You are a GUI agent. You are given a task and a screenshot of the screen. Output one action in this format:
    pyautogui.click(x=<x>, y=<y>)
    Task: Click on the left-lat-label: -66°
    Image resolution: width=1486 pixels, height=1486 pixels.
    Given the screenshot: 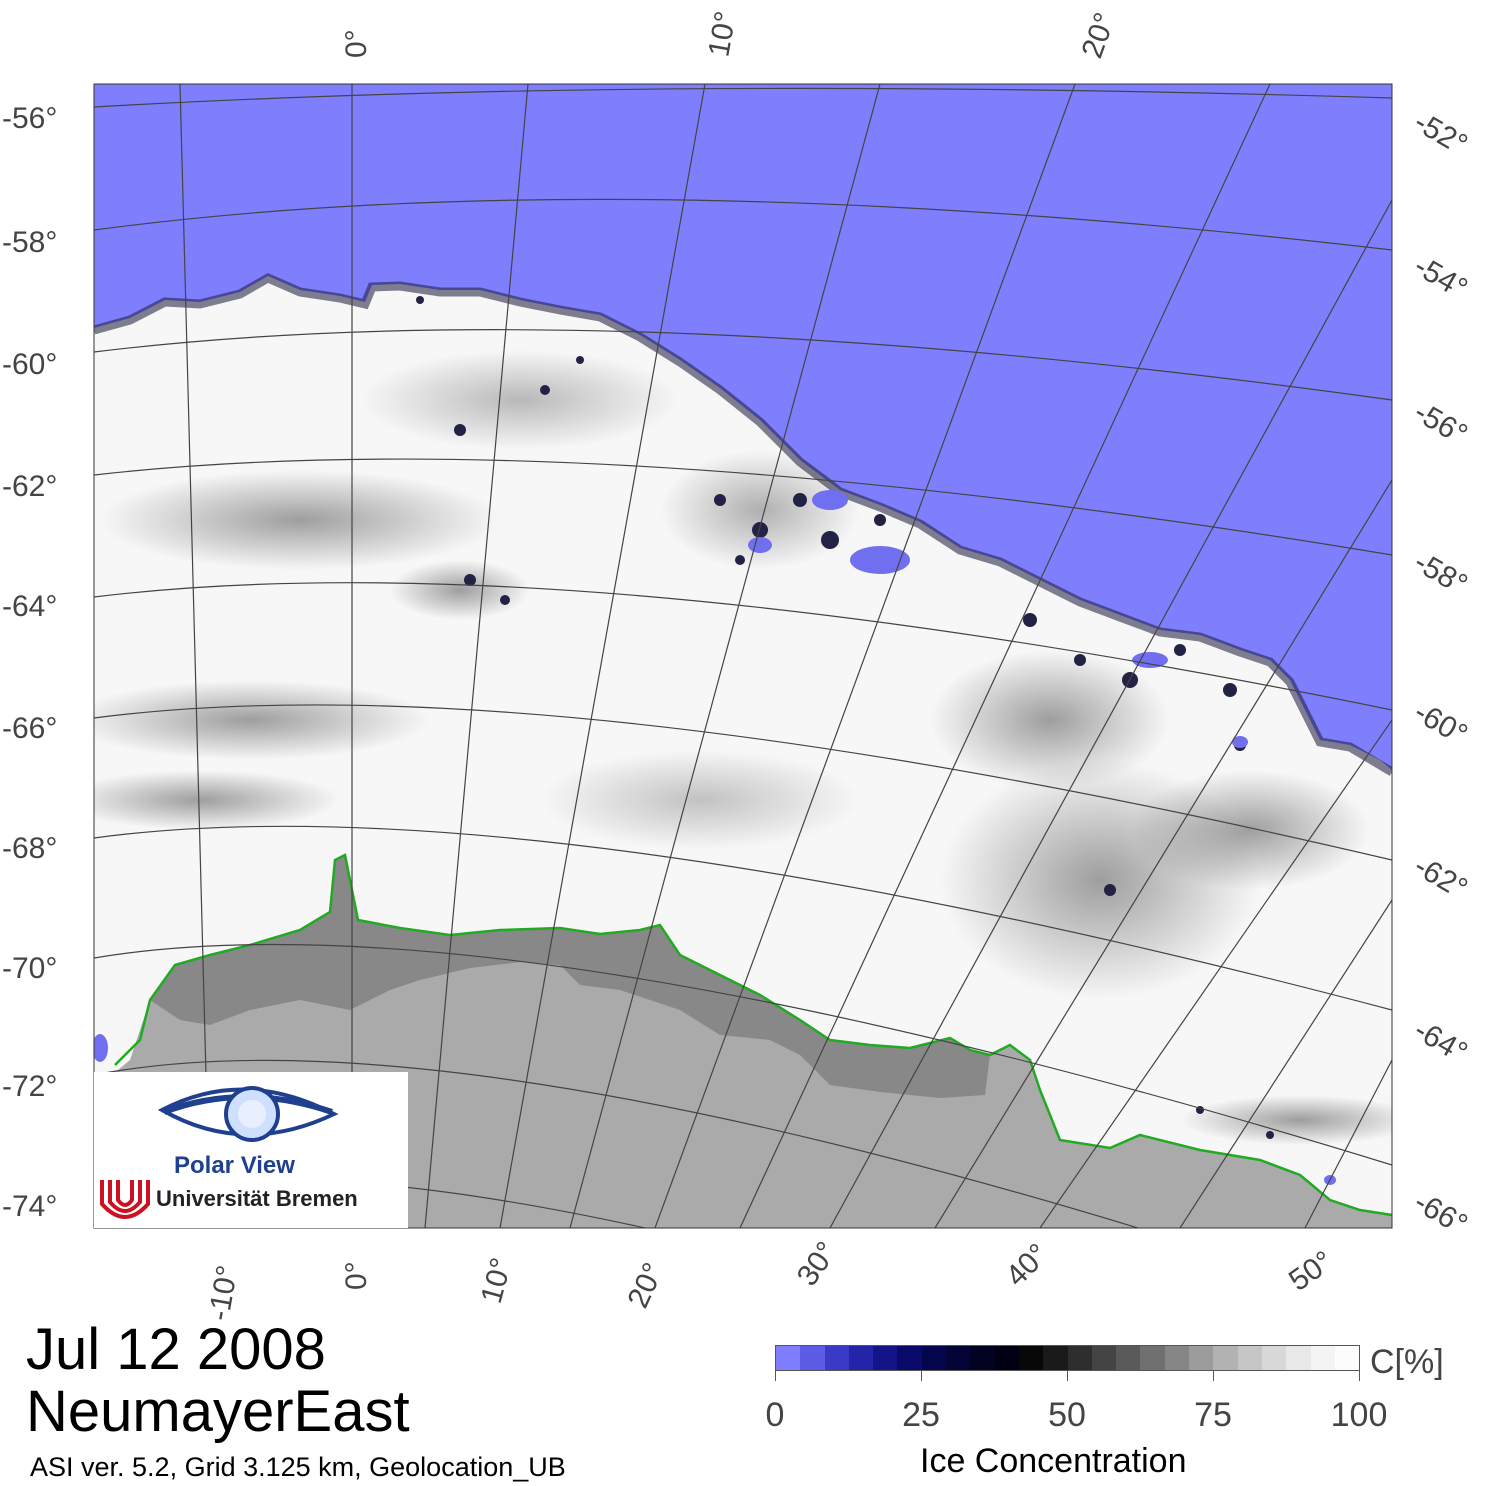 What is the action you would take?
    pyautogui.click(x=29, y=728)
    